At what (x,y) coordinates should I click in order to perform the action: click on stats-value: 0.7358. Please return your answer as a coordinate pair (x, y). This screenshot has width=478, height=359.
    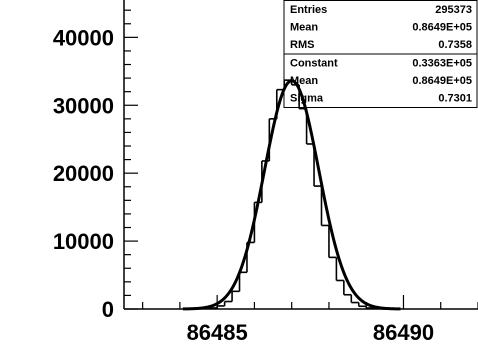
    Looking at the image, I should click on (455, 45).